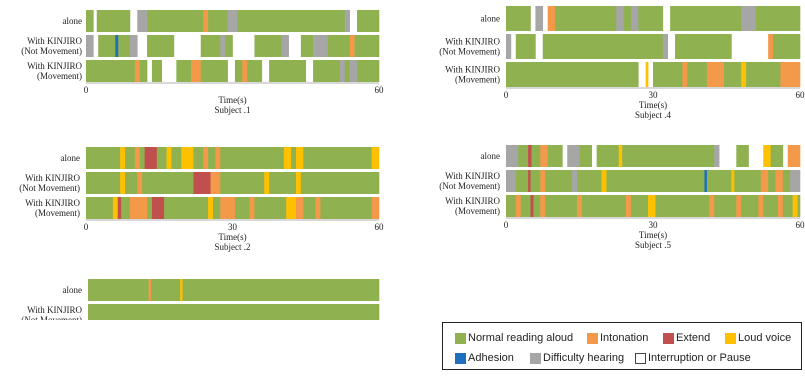  What do you see at coordinates (506, 225) in the screenshot?
I see `x-tick-label: 0` at bounding box center [506, 225].